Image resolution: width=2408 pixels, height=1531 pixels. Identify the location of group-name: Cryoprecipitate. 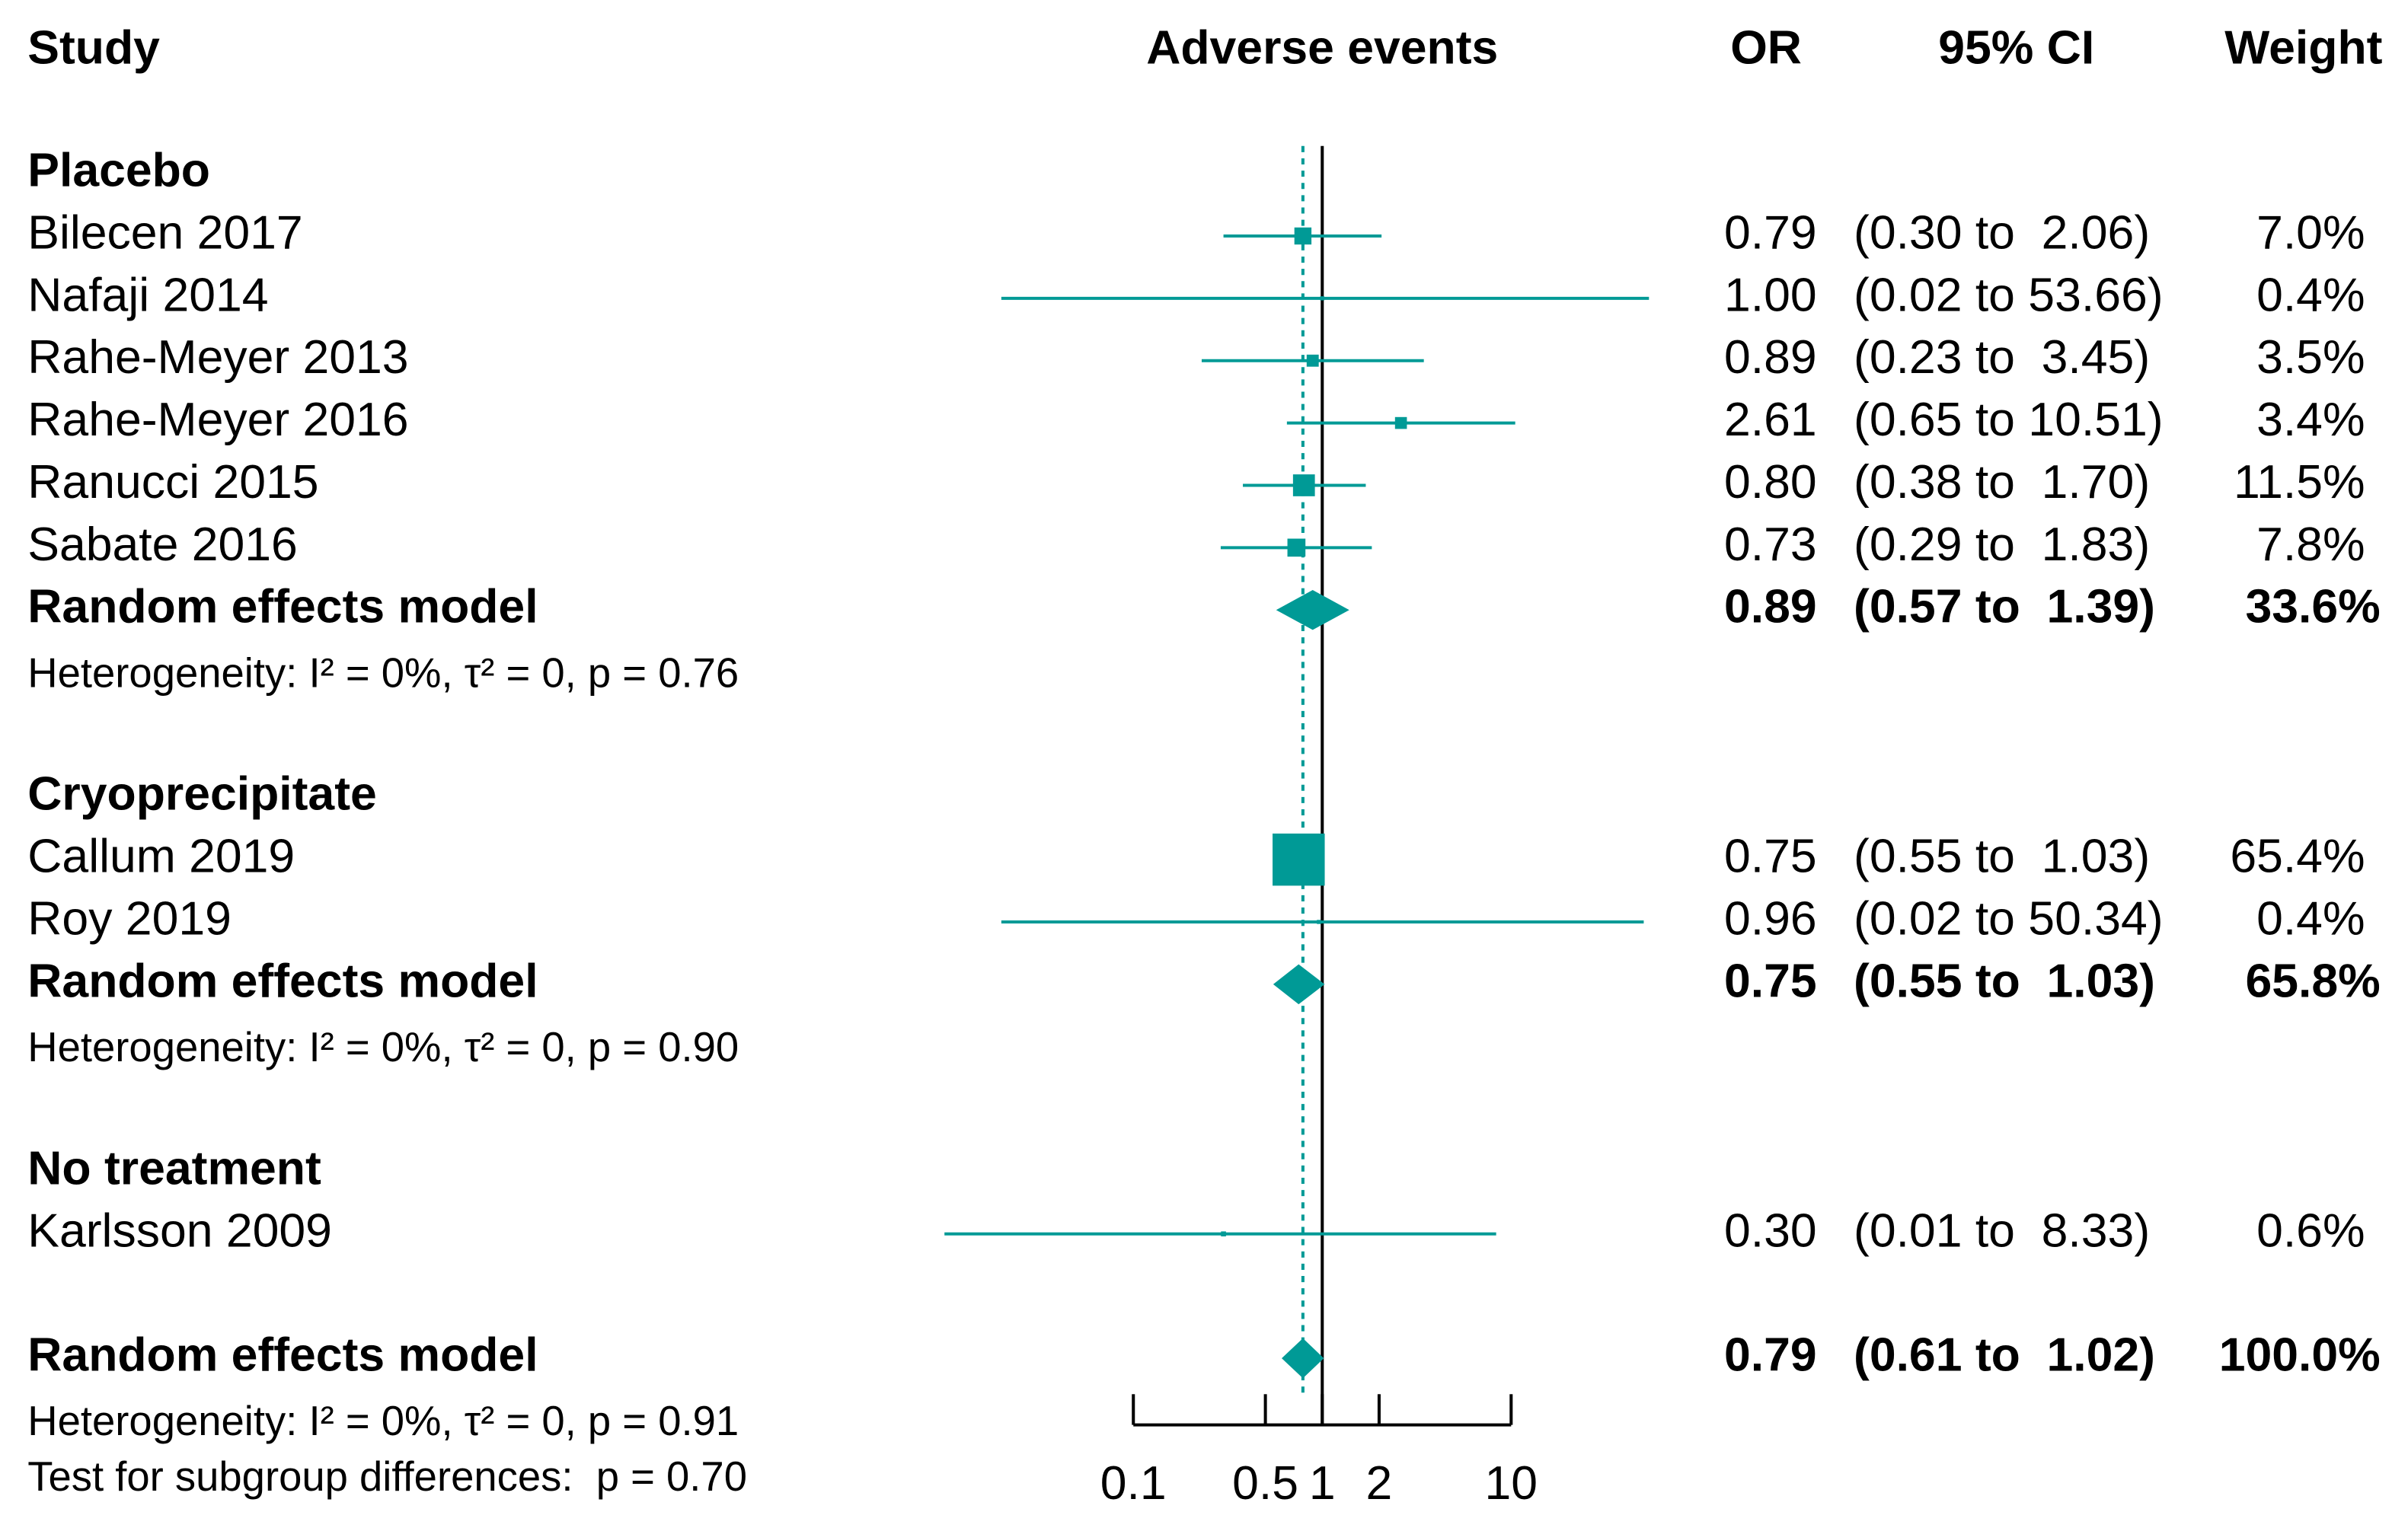
(202, 794).